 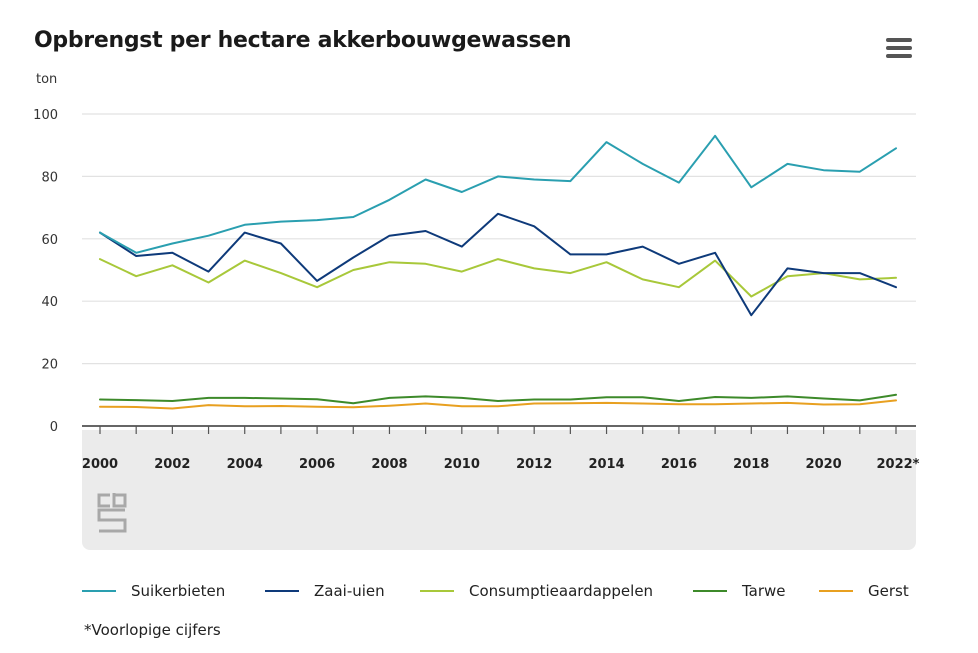 I want to click on series-line-zaai-uien, so click(x=498, y=264).